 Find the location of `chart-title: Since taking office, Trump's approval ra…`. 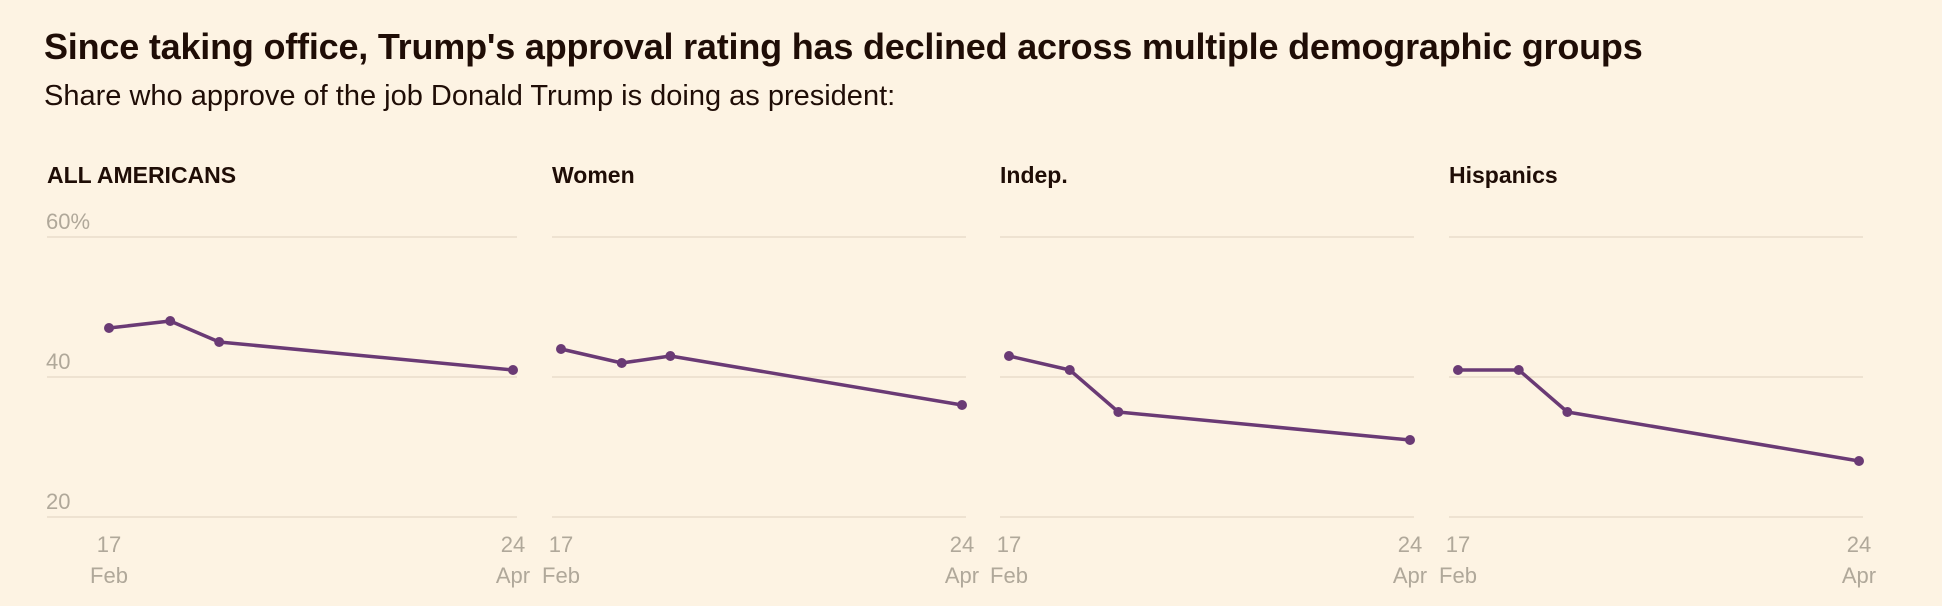

chart-title: Since taking office, Trump's approval ra… is located at coordinates (843, 46).